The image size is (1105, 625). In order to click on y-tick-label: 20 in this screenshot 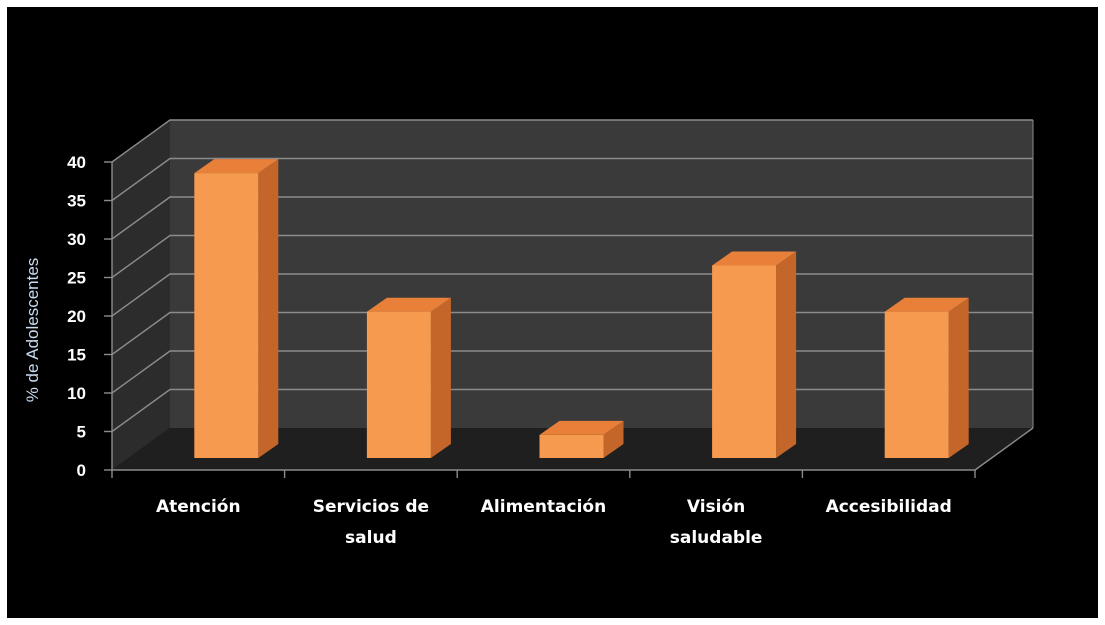, I will do `click(76, 316)`.